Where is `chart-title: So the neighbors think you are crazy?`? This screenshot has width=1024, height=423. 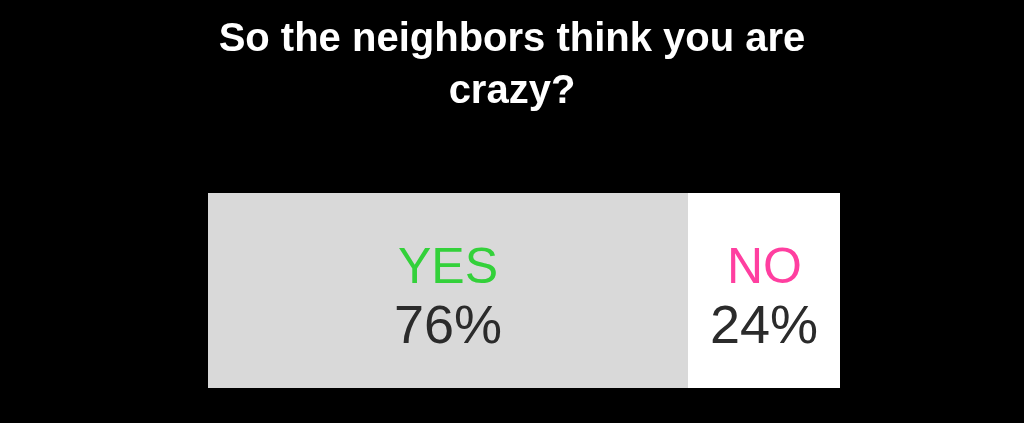 chart-title: So the neighbors think you are crazy? is located at coordinates (512, 62).